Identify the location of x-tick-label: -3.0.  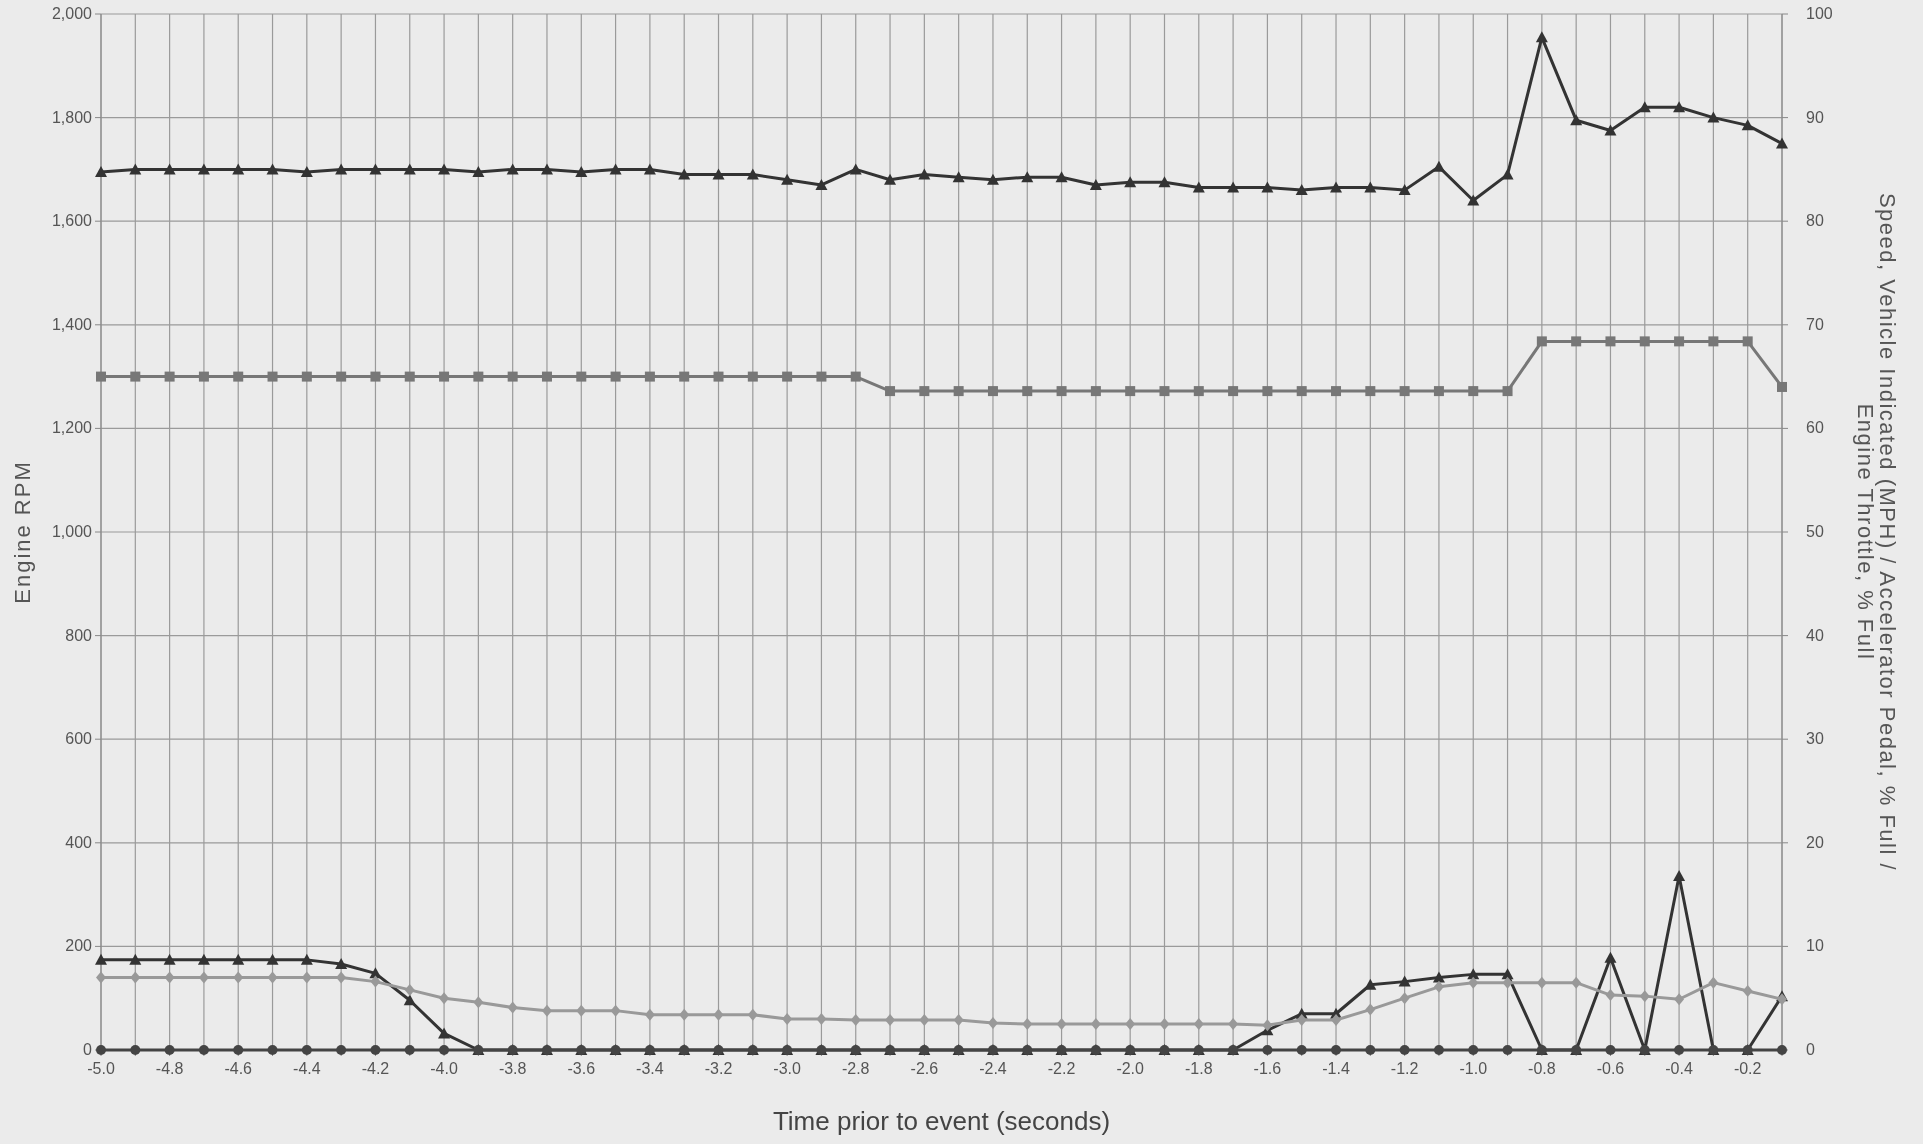
(787, 1068).